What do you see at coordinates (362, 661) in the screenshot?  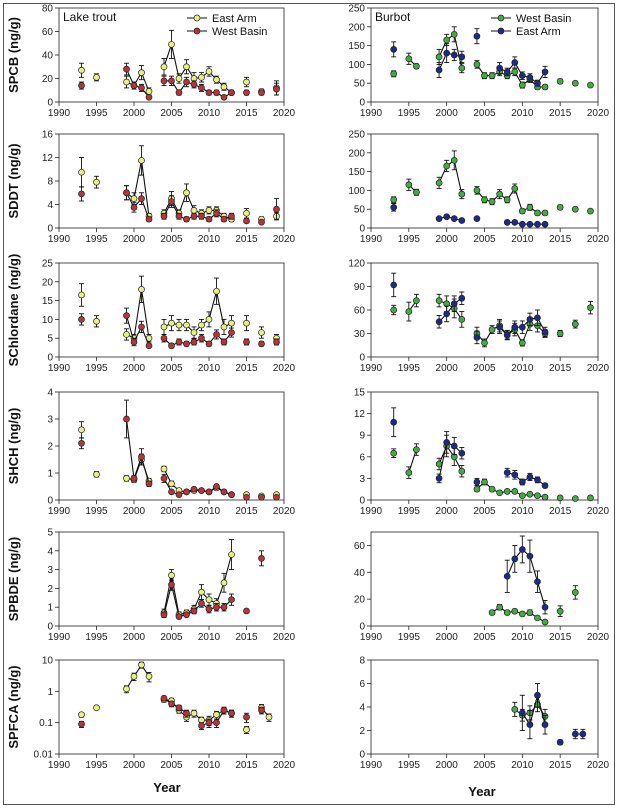 I see `burbot-spfca-y-tick-label: 8` at bounding box center [362, 661].